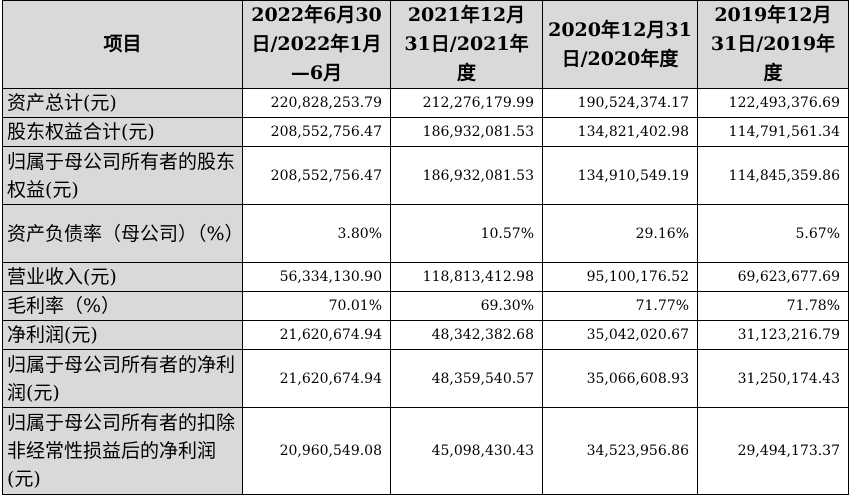 The image size is (850, 498). I want to click on cell-value: 71.78%, so click(773, 306).